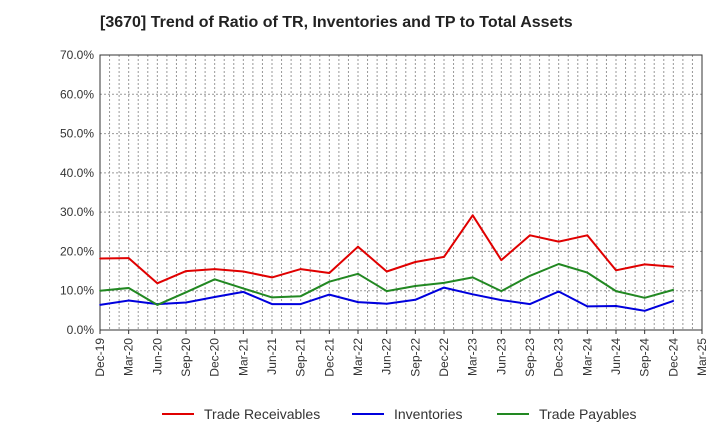 This screenshot has height=445, width=720. Describe the element at coordinates (473, 357) in the screenshot. I see `x-tick-label: Mar-23` at that location.